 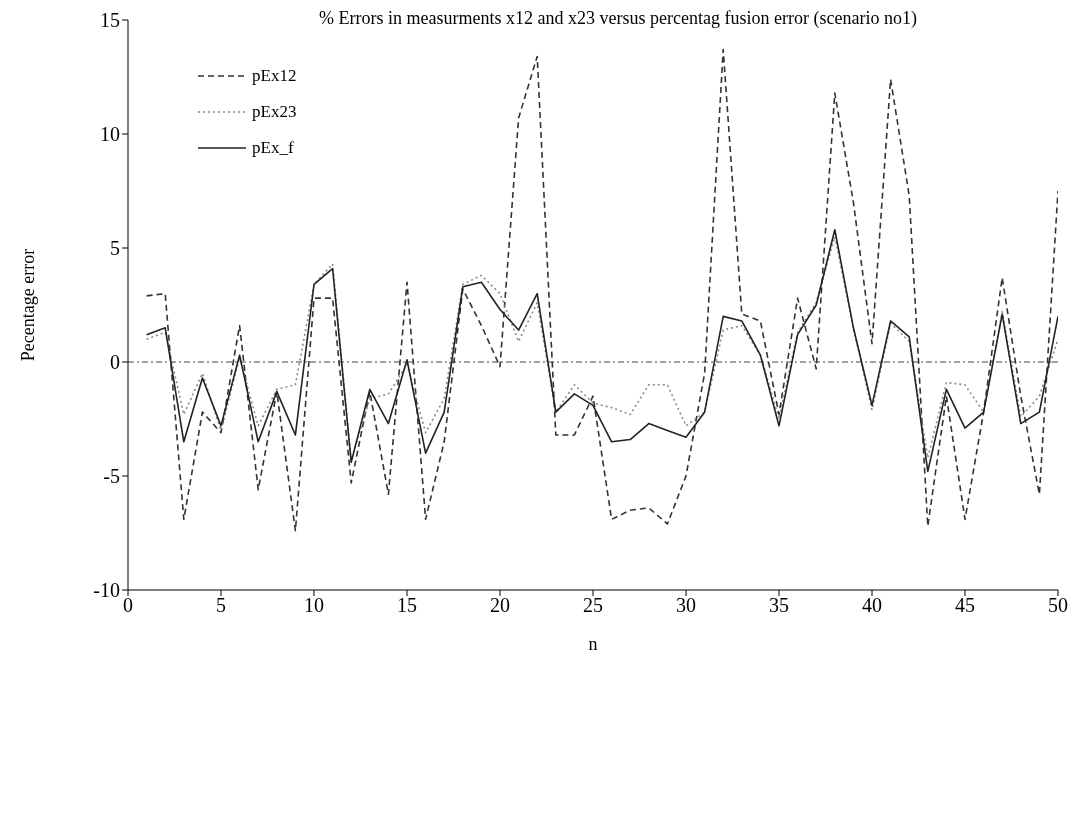 What do you see at coordinates (273, 148) in the screenshot?
I see `legend-label: pEx_f` at bounding box center [273, 148].